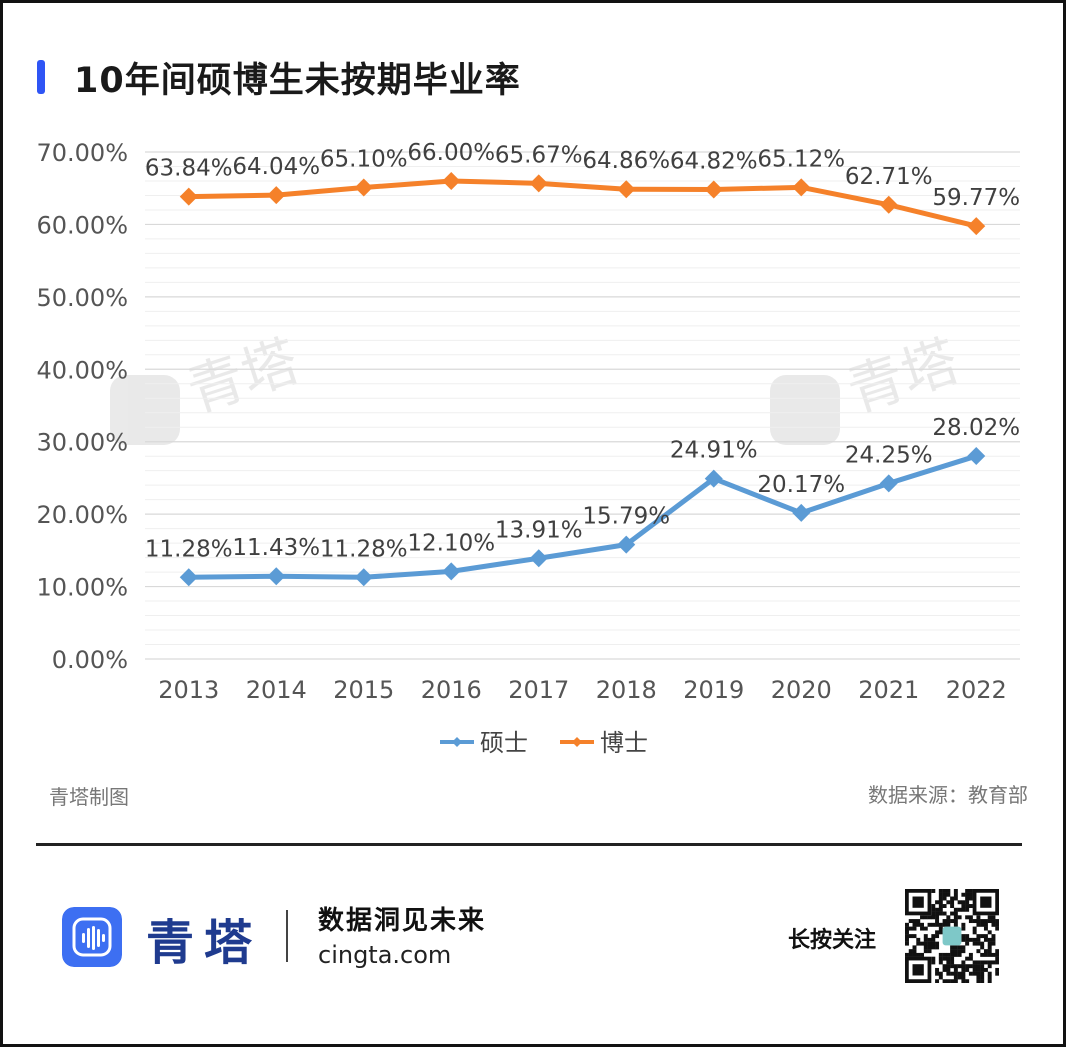 Image resolution: width=1080 pixels, height=1047 pixels. Describe the element at coordinates (90, 660) in the screenshot. I see `y-tick-label: 0.00%` at that location.